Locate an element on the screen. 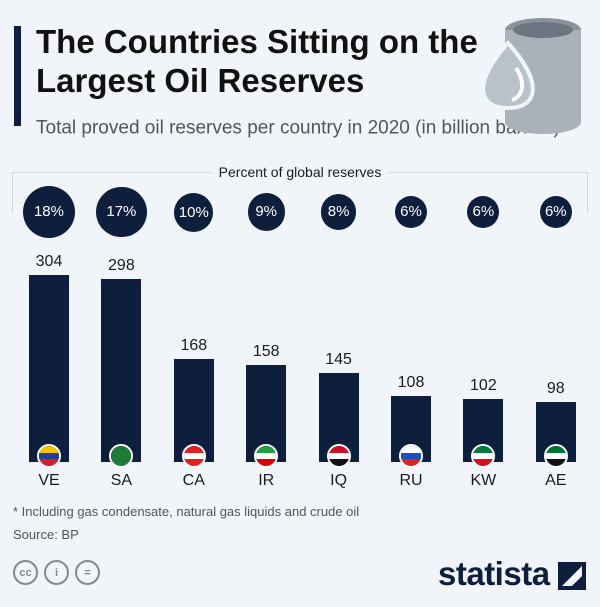  flag-sa-icon is located at coordinates (121, 456).